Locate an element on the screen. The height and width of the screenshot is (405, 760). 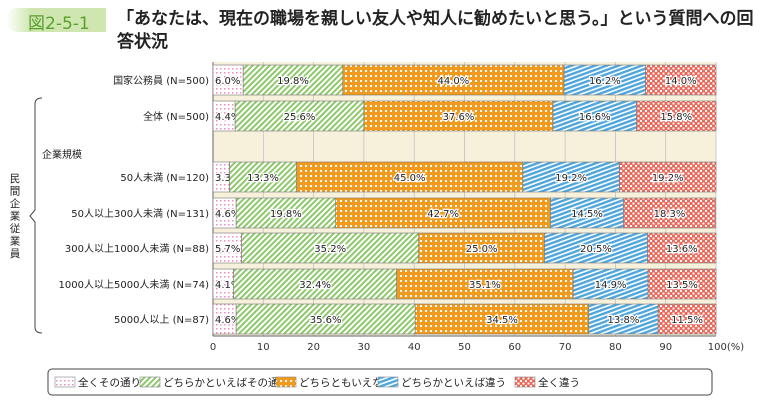
figure-badge is located at coordinates (56, 20).